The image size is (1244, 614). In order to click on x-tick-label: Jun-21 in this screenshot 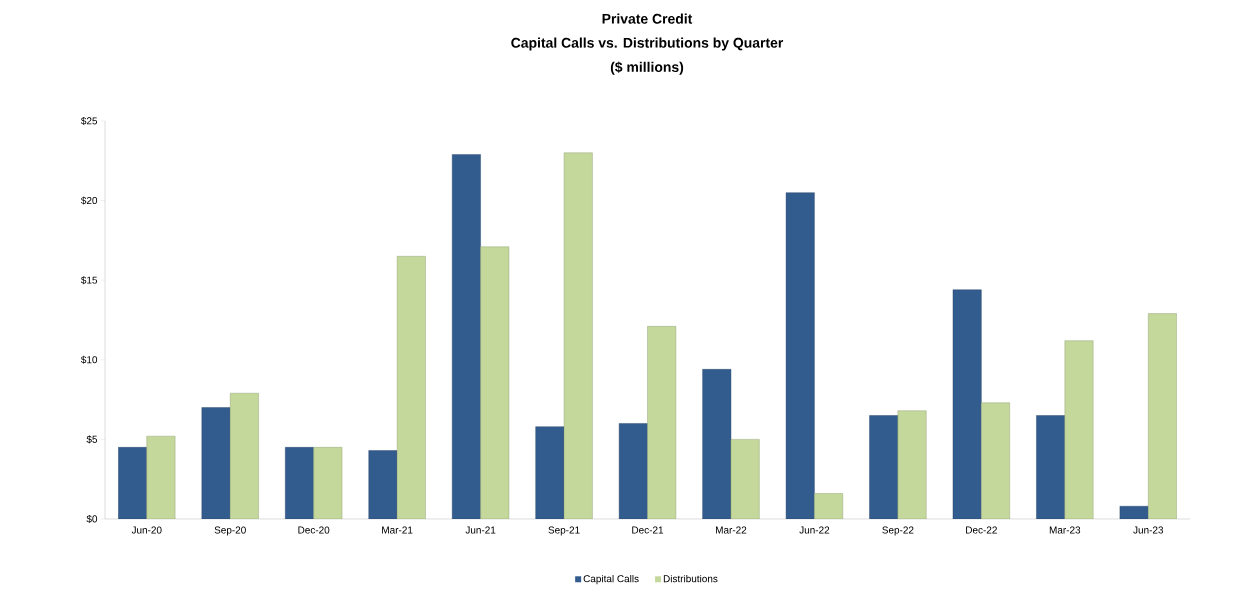, I will do `click(480, 530)`.